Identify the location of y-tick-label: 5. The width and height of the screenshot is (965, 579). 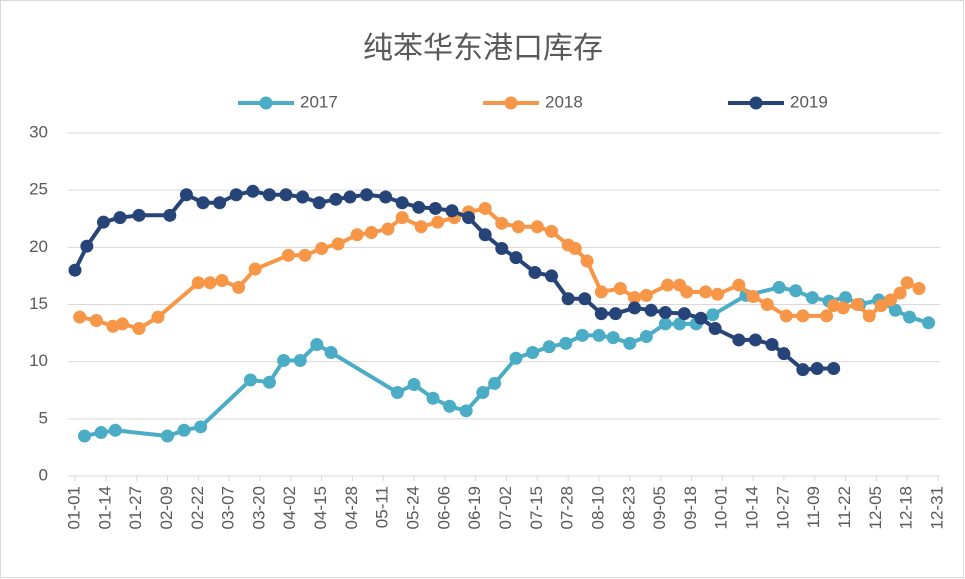
(43, 417).